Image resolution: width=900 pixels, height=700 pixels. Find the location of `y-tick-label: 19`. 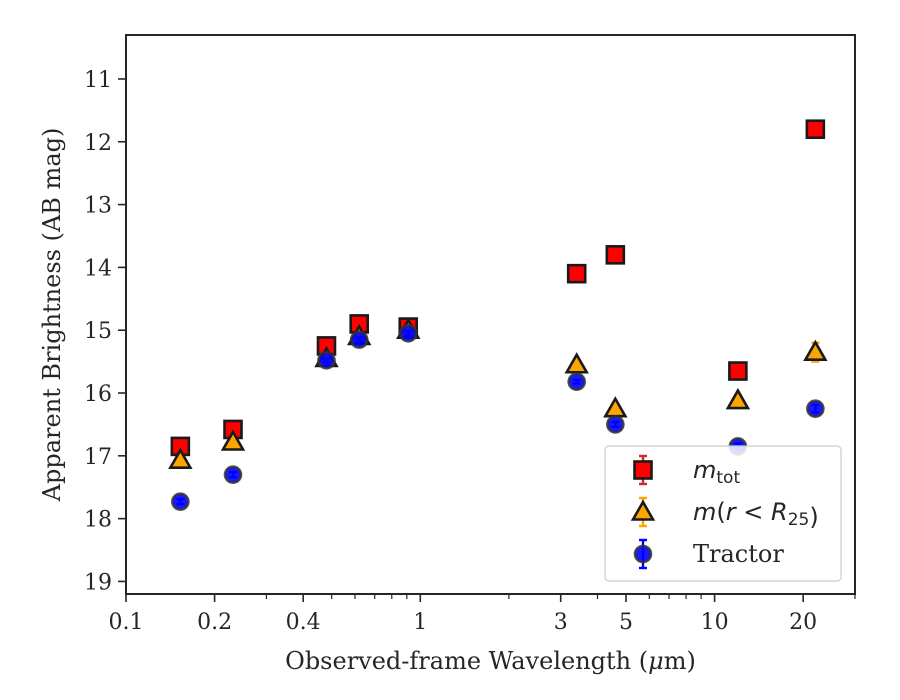

y-tick-label: 19 is located at coordinates (98, 582).